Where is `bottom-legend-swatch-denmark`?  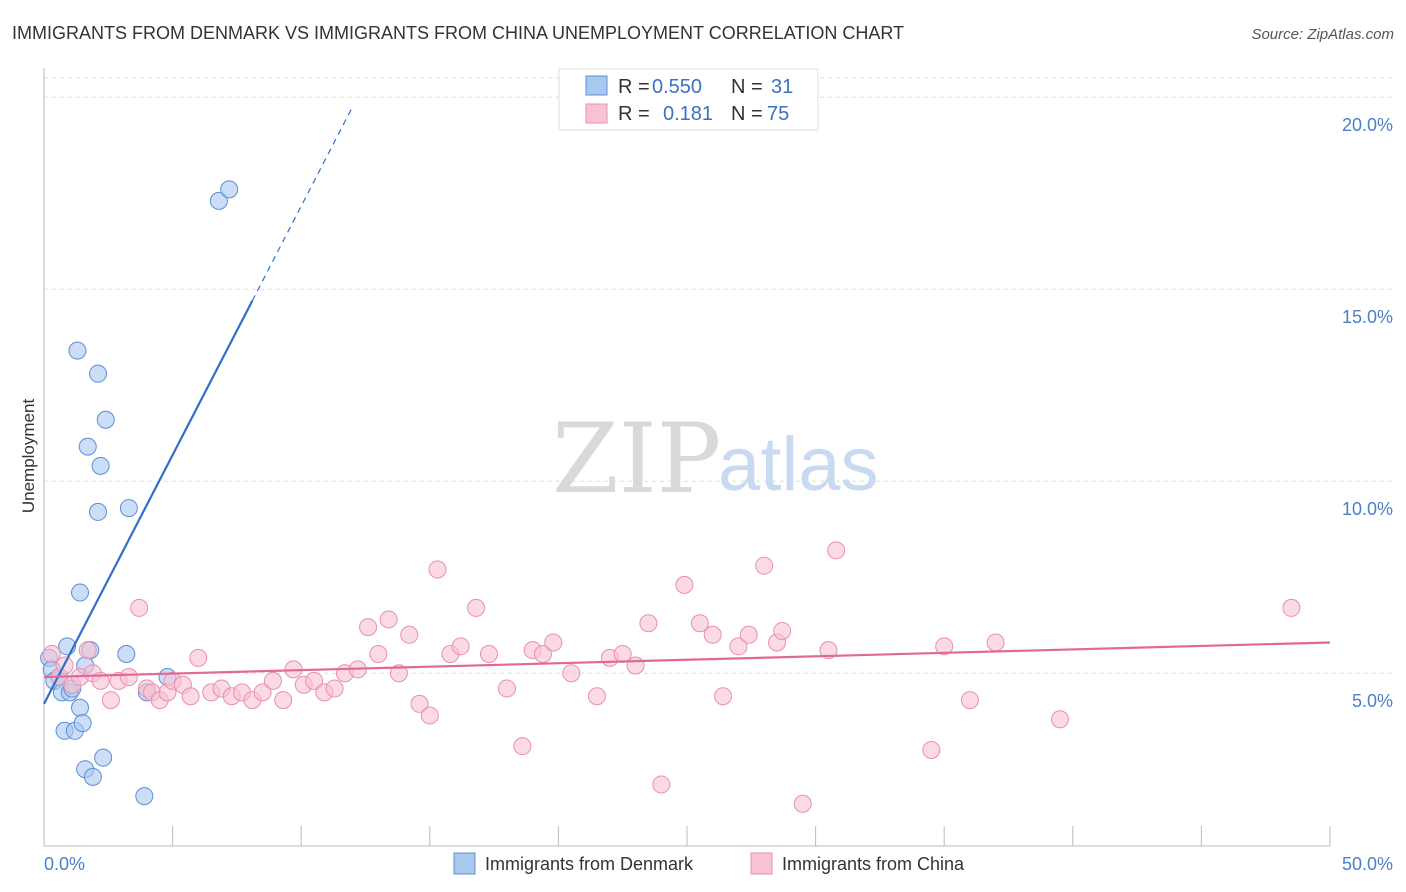
bottom-legend-swatch-denmark is located at coordinates (464, 863).